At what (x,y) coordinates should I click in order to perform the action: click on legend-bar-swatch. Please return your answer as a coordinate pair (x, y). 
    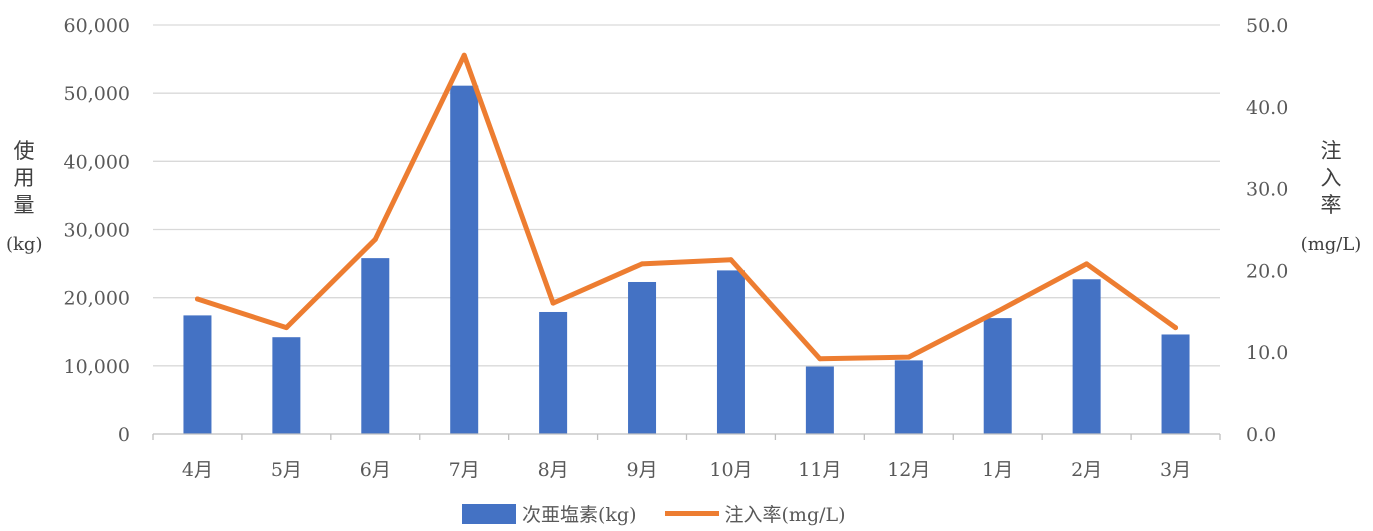
    Looking at the image, I should click on (489, 513).